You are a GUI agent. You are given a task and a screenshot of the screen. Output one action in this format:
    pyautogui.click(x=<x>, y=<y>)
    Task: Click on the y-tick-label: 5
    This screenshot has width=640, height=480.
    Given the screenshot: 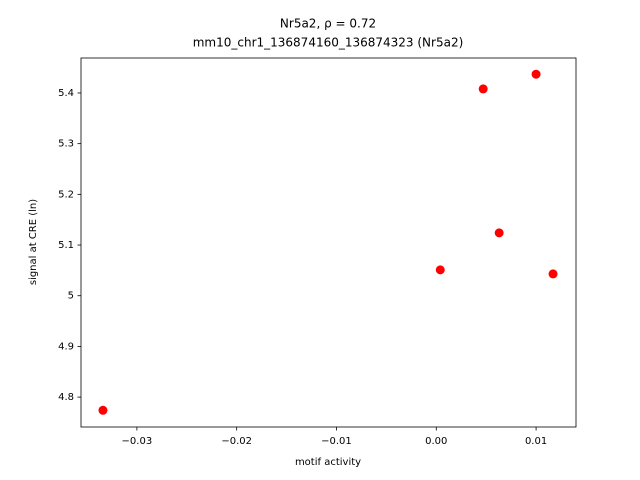 What is the action you would take?
    pyautogui.click(x=71, y=296)
    